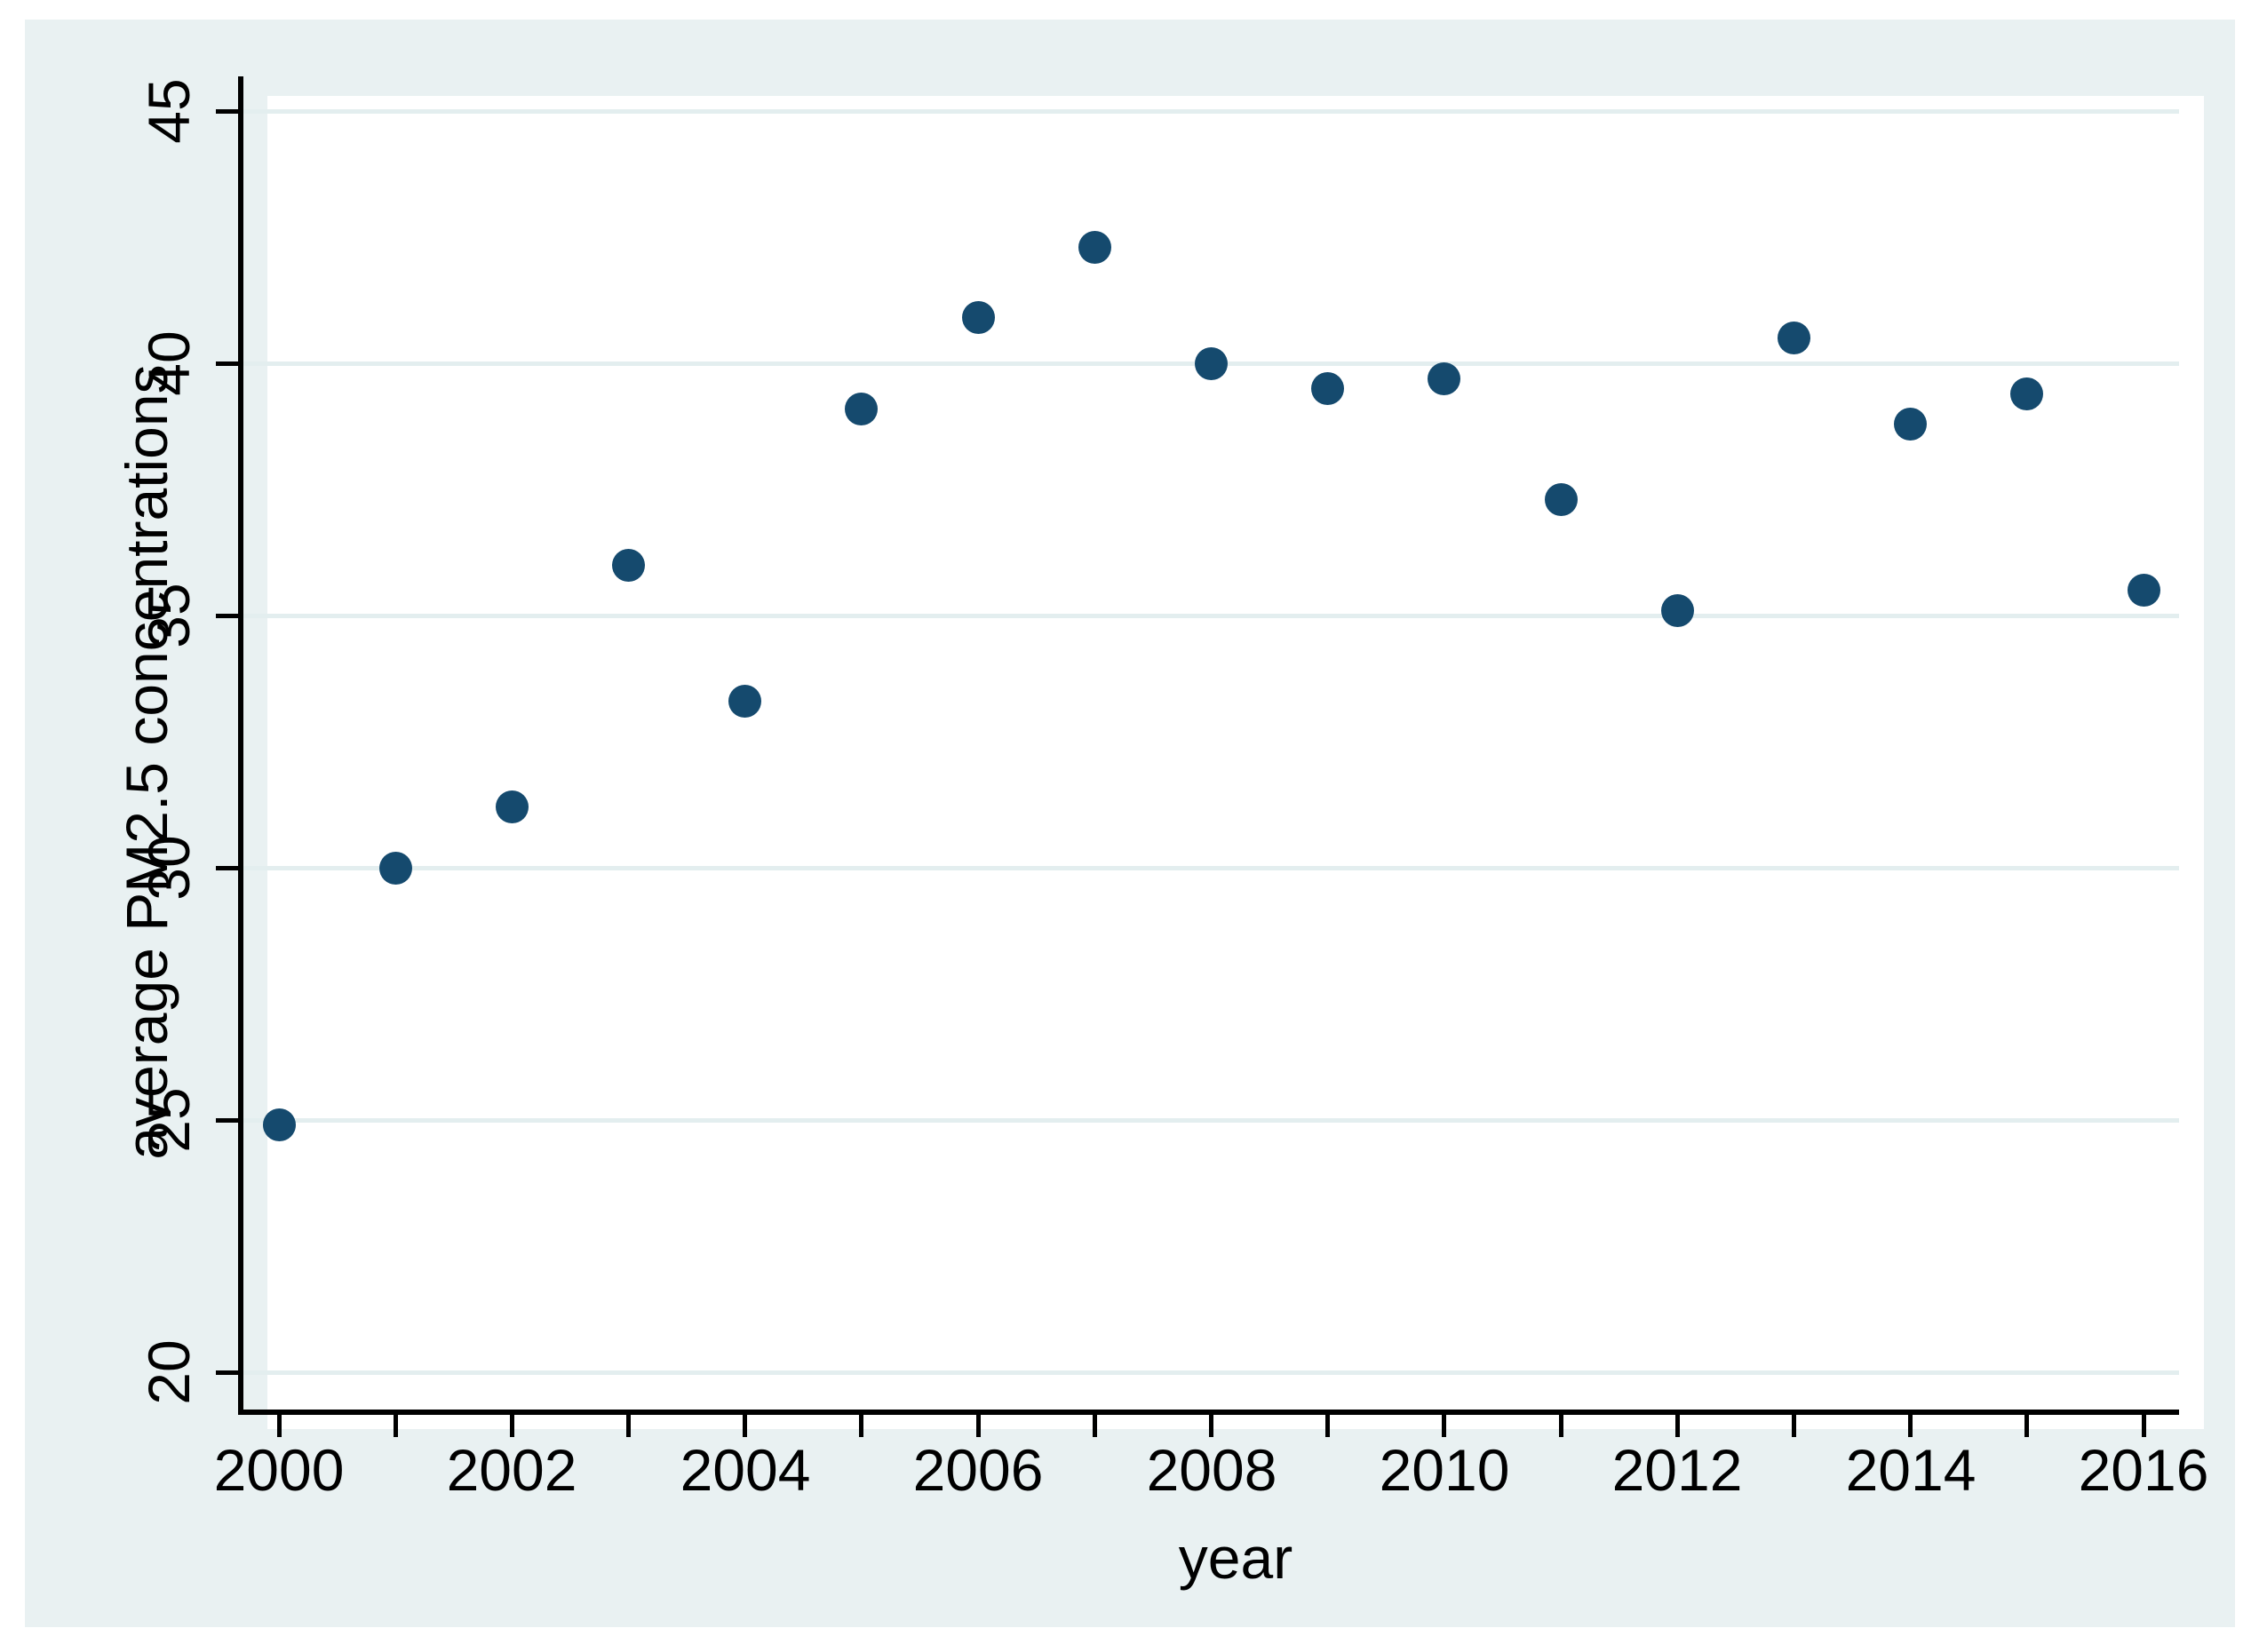 Image resolution: width=2259 pixels, height=1652 pixels. Describe the element at coordinates (280, 1124) in the screenshot. I see `data-point-2000` at that location.